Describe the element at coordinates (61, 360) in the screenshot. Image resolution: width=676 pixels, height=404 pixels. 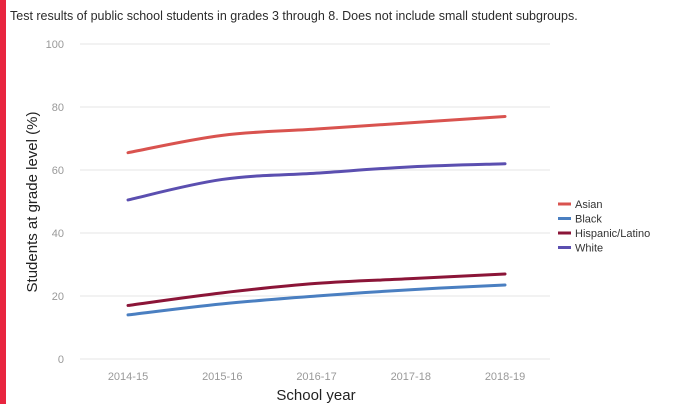
I see `y-tick-label: 0` at that location.